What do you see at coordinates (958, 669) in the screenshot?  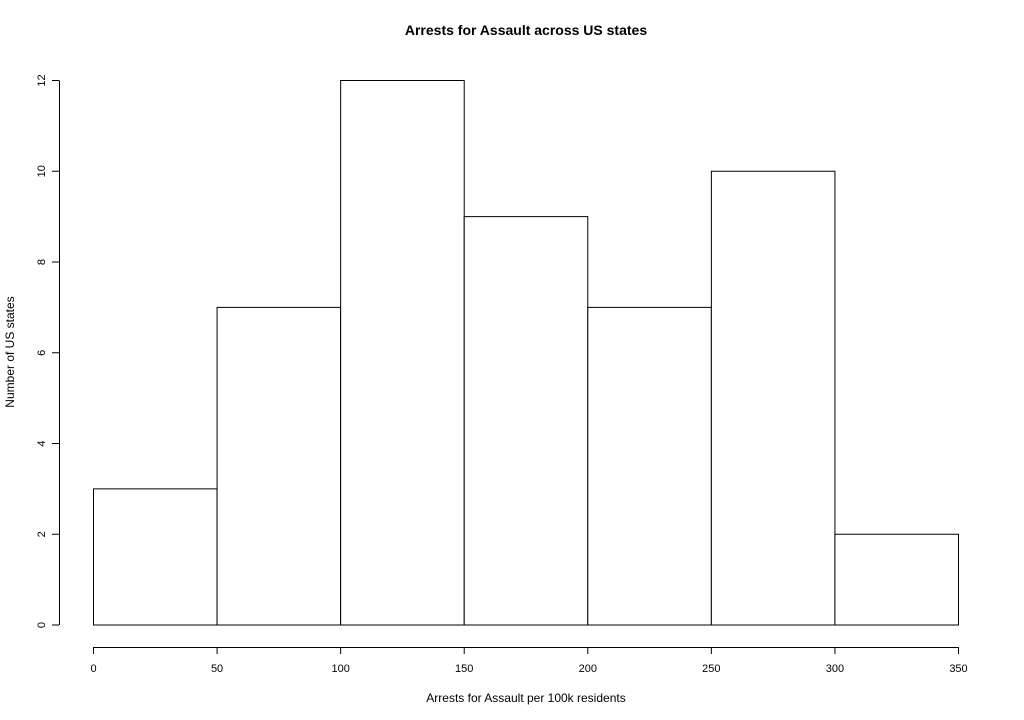 I see `x-tick-label-7: 350` at bounding box center [958, 669].